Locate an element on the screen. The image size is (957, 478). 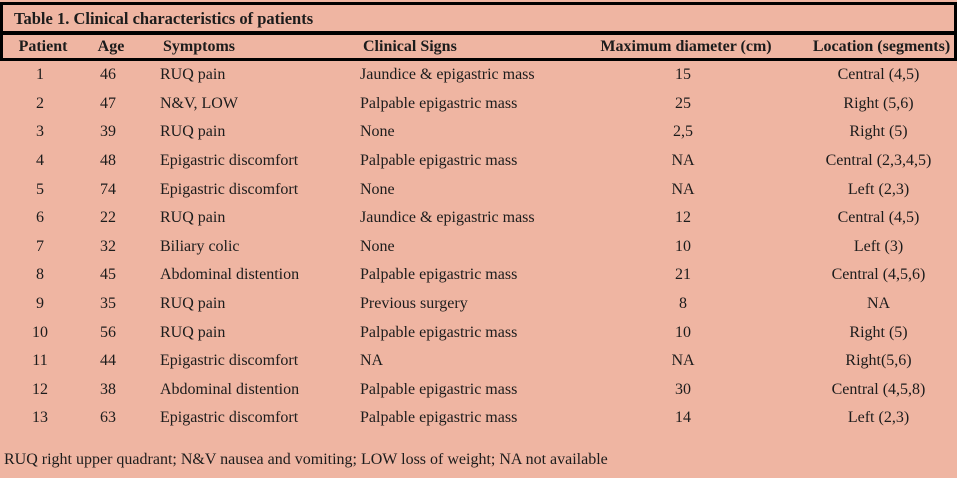
column-header-location: Location (segments) is located at coordinates (881, 46).